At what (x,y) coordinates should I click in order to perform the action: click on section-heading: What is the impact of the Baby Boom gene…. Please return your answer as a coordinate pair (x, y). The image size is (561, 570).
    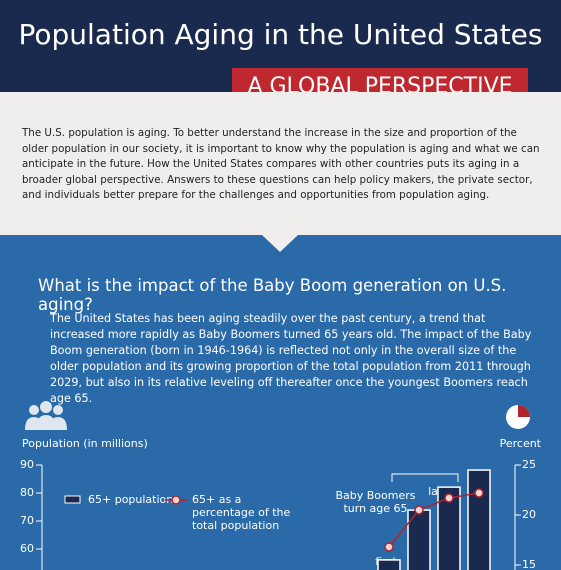
    Looking at the image, I should click on (272, 295).